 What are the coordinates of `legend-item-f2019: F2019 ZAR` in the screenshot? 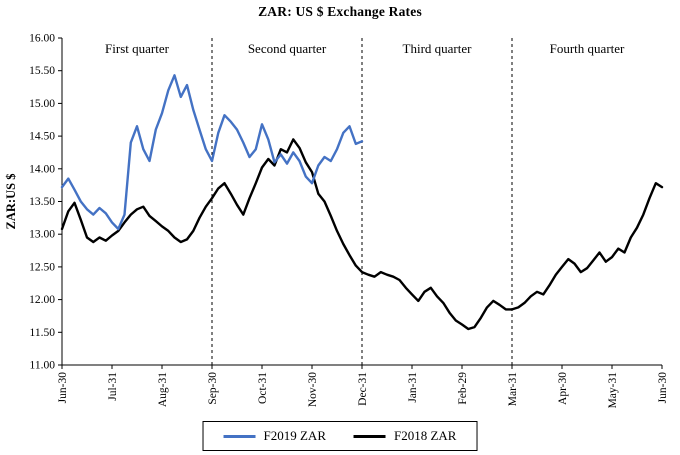 It's located at (274, 436).